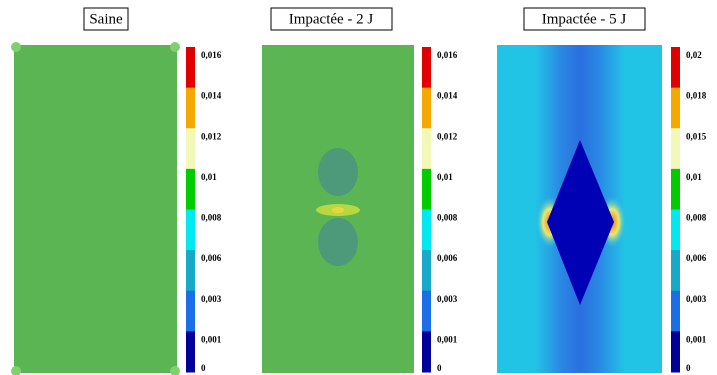 Image resolution: width=717 pixels, height=375 pixels. Describe the element at coordinates (696, 136) in the screenshot. I see `colorbar-label: 0,015` at that location.